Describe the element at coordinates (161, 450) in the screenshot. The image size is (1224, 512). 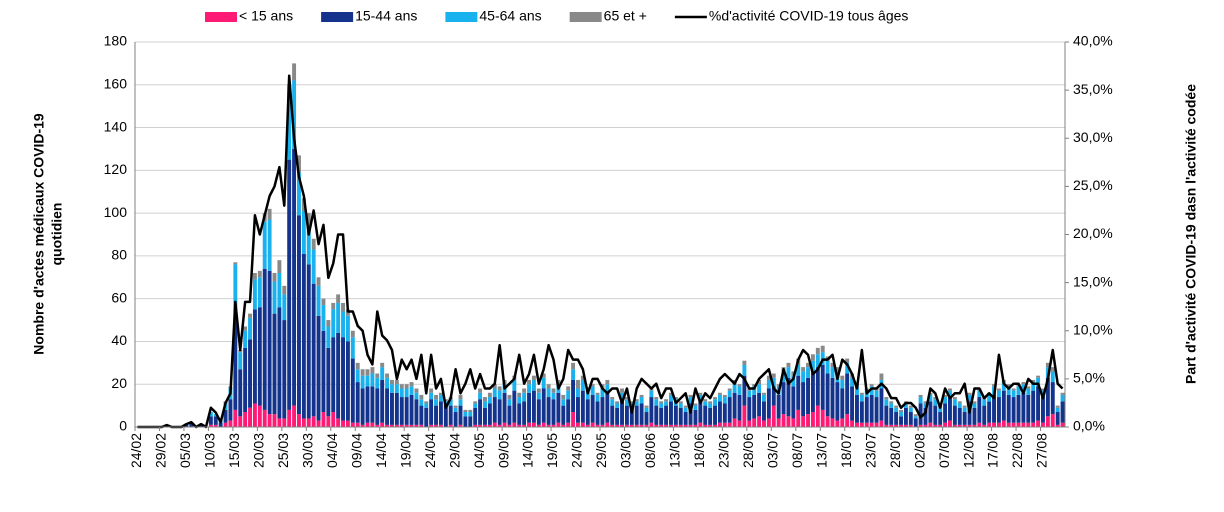
I see `x-tick-label: 29/02` at that location.